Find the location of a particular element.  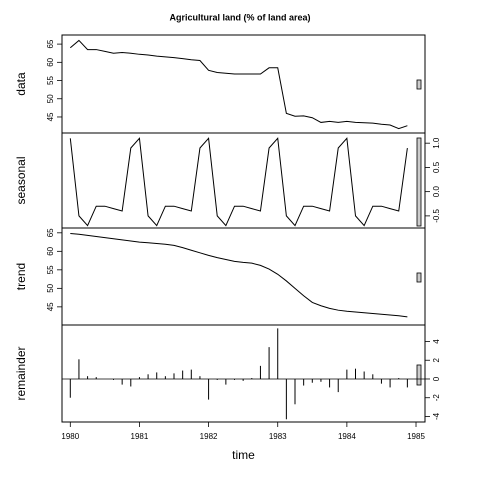

y-tick-label: 1.0 is located at coordinates (436, 143).